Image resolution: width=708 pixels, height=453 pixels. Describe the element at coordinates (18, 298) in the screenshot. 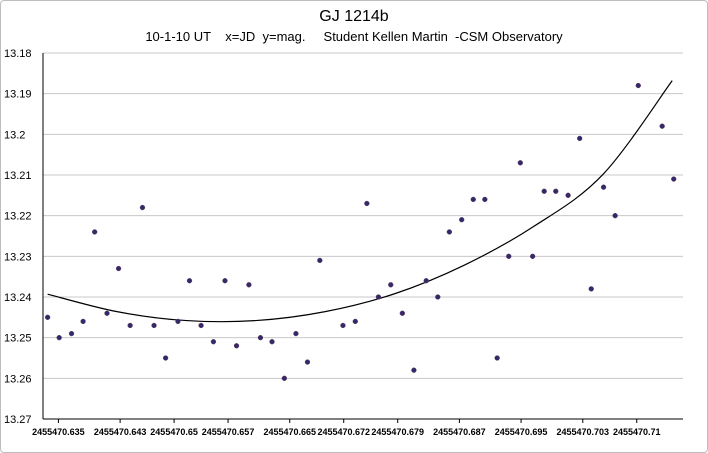

I see `y-tick-label: 13.24` at that location.